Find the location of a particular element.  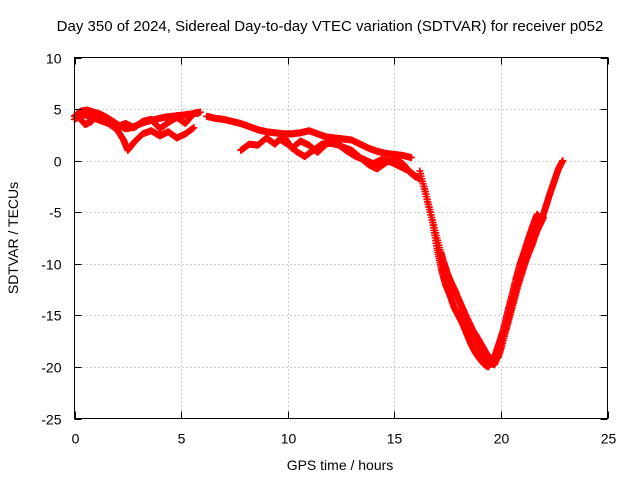

y-tick-labels: -25 -20 -15 -10 -5 0 5 10 is located at coordinates (51, 239).